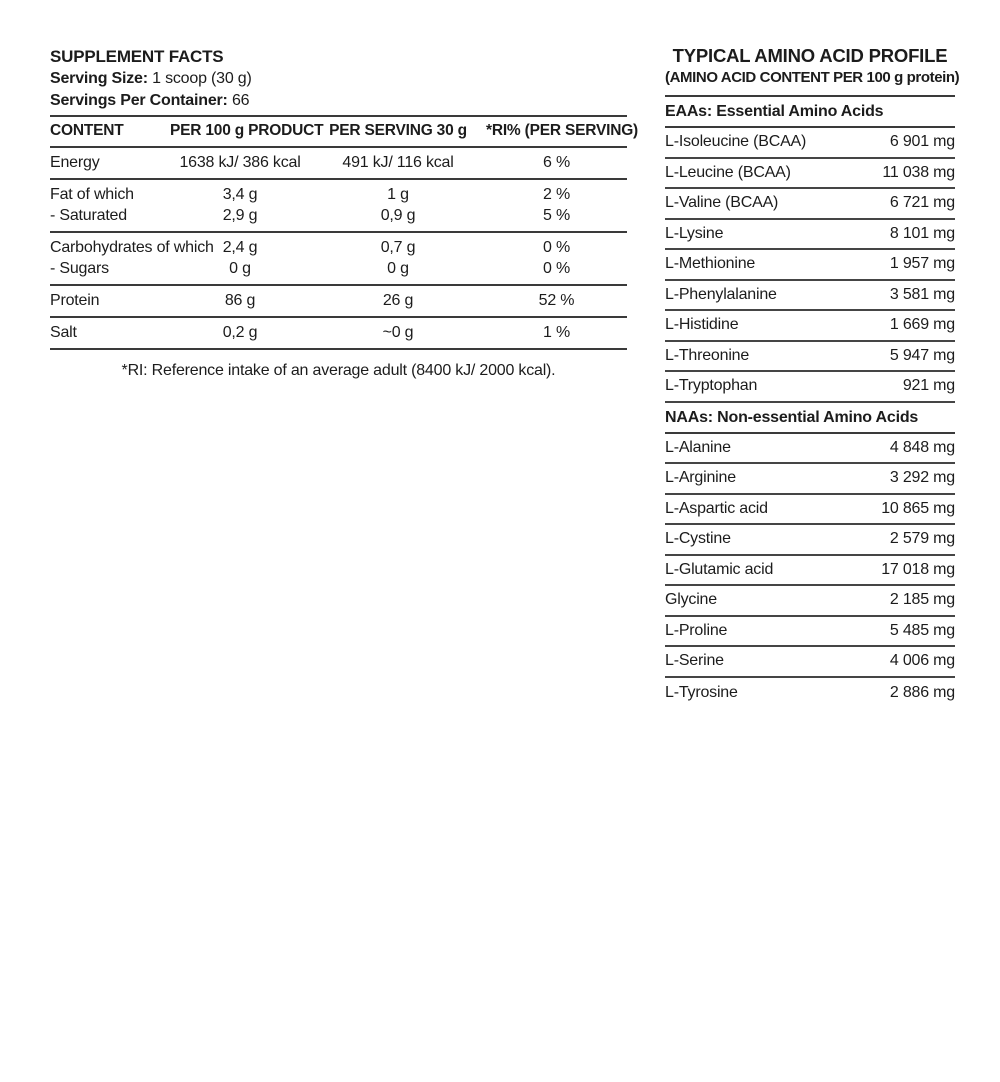 This screenshot has height=1082, width=1000. Describe the element at coordinates (918, 508) in the screenshot. I see `amino-acid-amount: 10 865 mg` at that location.